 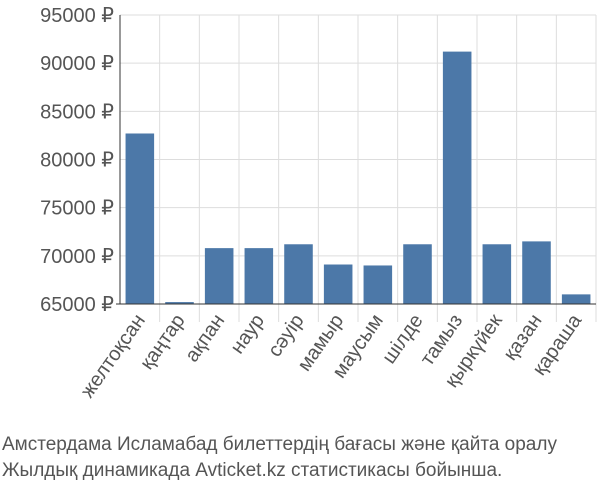 What do you see at coordinates (77, 112) in the screenshot?
I see `y-tick-label: 85000 ₽` at bounding box center [77, 112].